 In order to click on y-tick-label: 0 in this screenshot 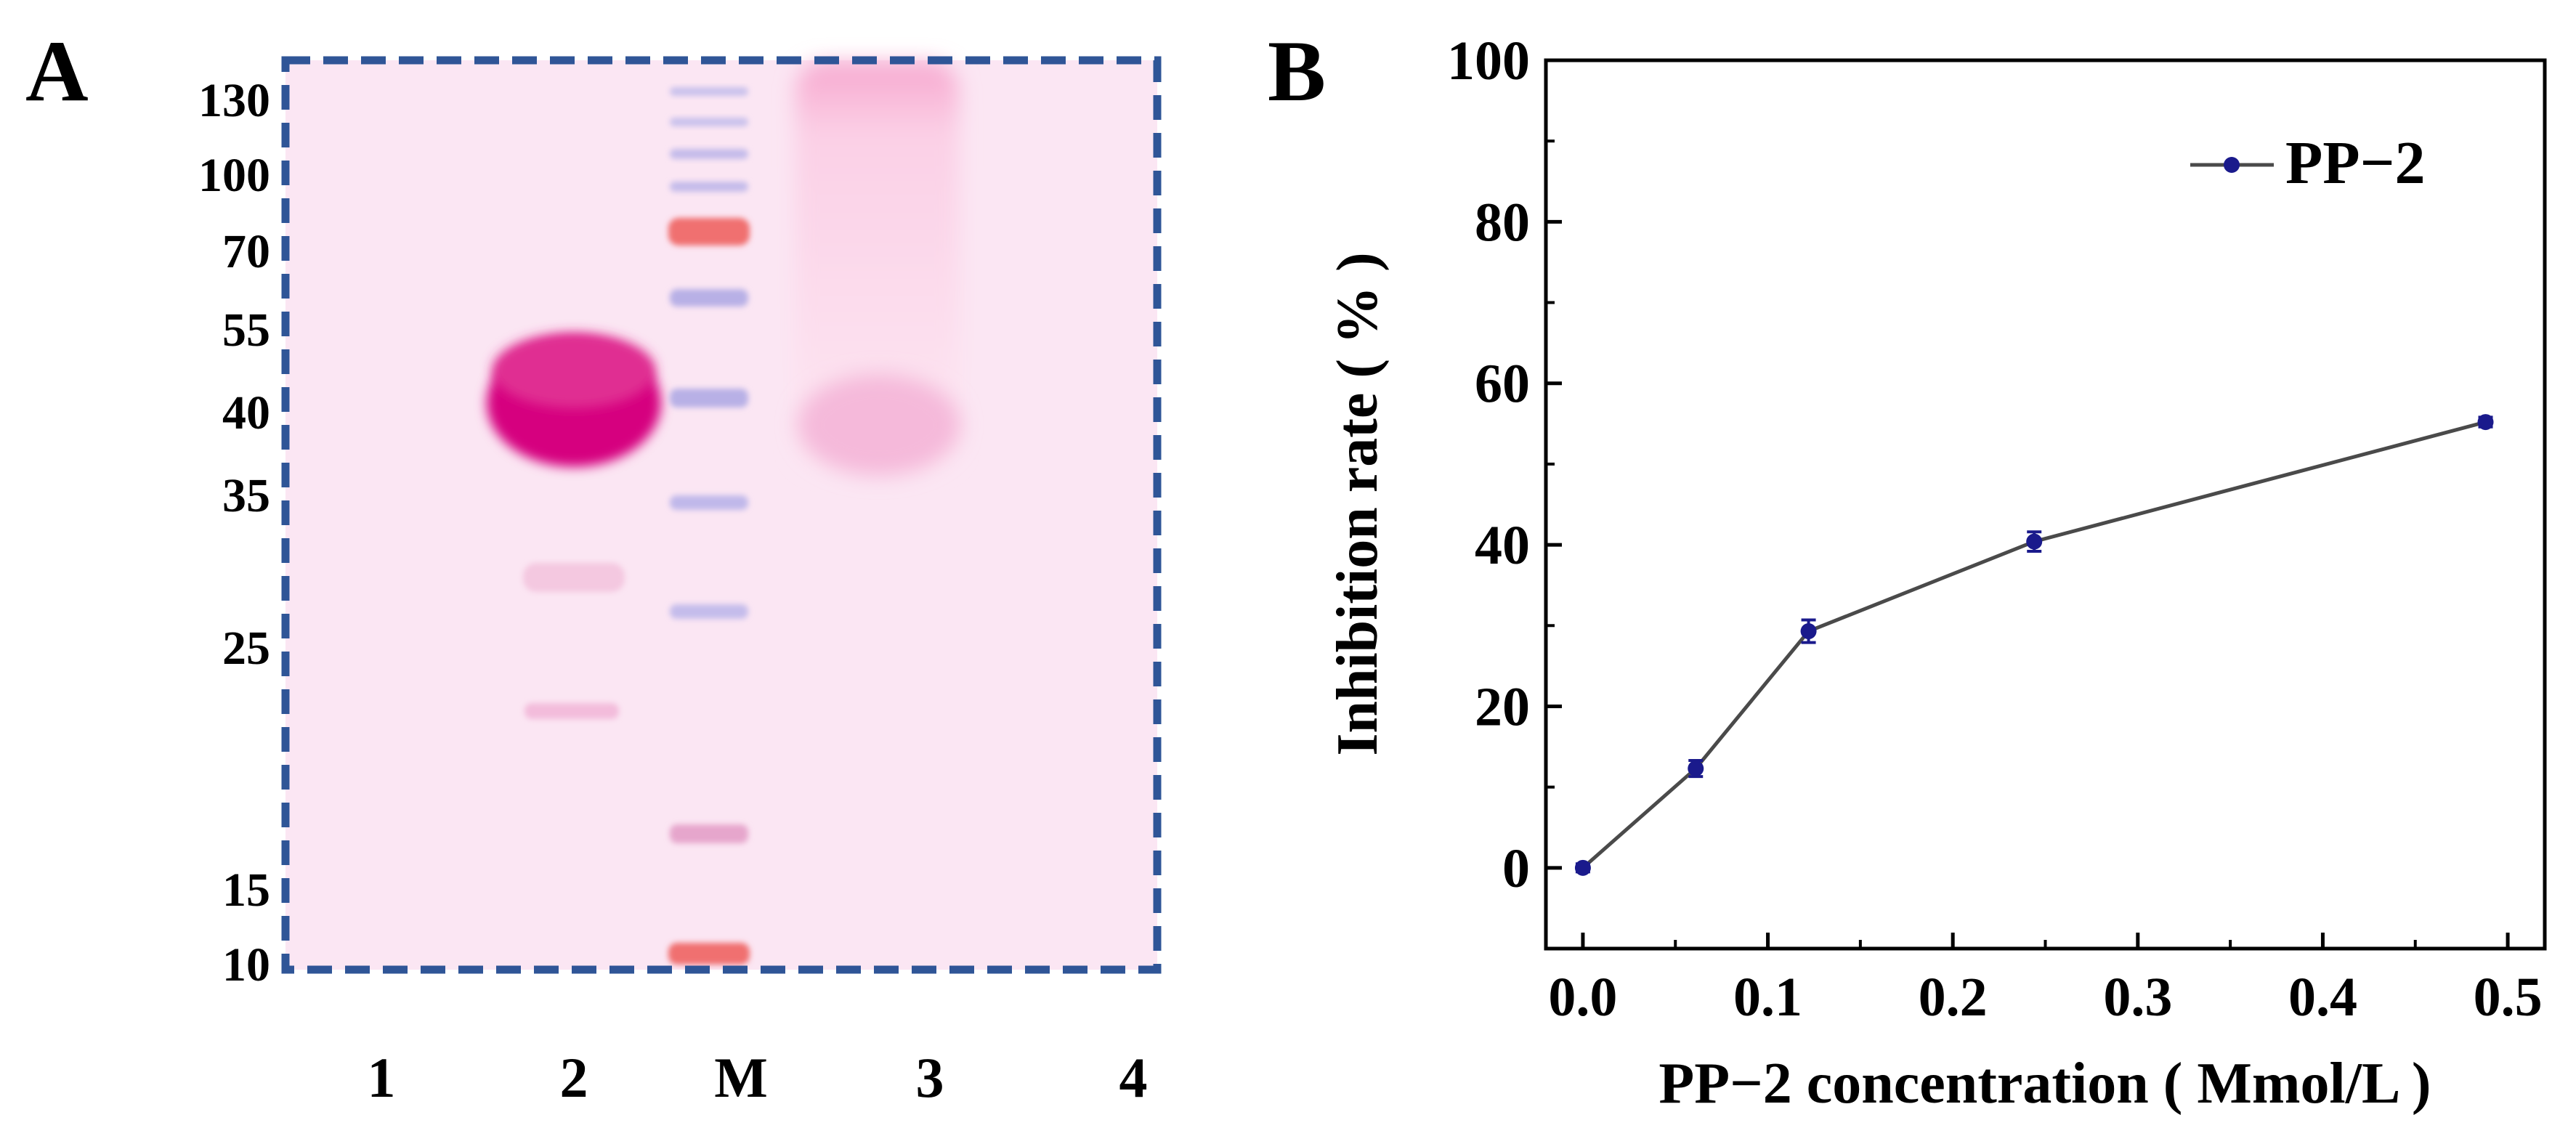, I will do `click(1516, 869)`.